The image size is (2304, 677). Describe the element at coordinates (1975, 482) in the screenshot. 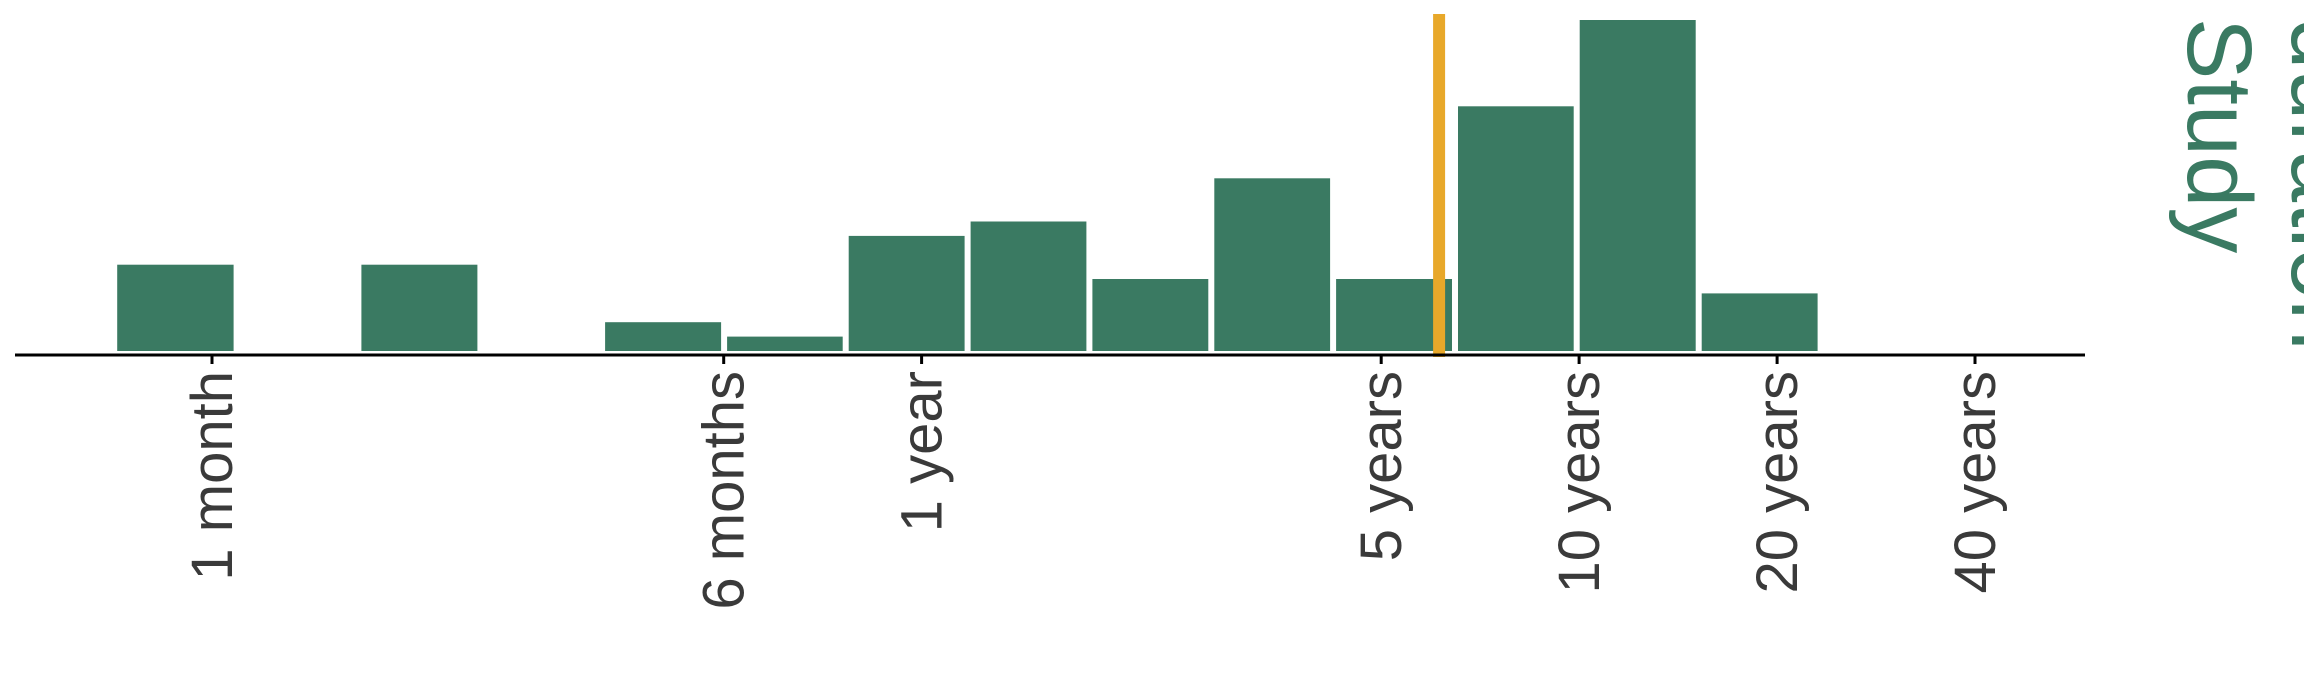

I see `x-tick-label-6: 40 years` at that location.